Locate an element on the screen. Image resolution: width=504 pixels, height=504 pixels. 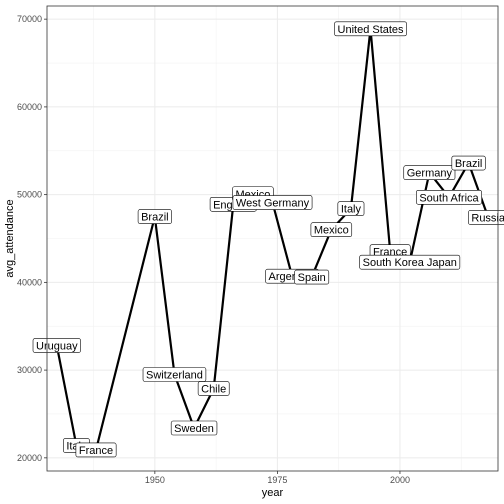
point-label-text: Switzerland is located at coordinates (174, 375).